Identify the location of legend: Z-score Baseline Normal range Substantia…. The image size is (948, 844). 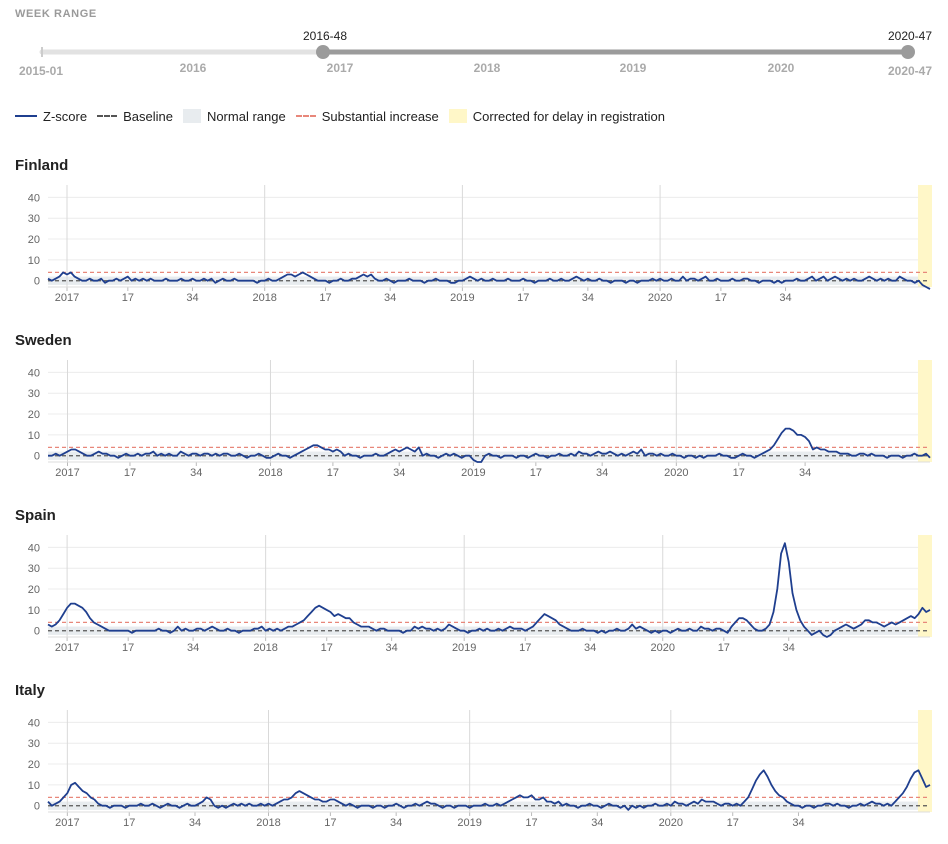
(345, 116).